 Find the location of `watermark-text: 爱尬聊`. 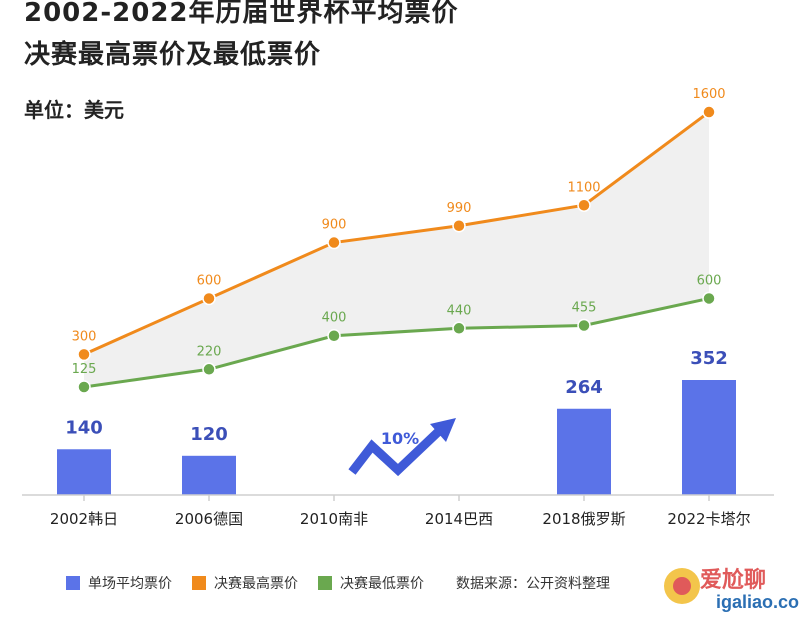

watermark-text: 爱尬聊 is located at coordinates (733, 580).